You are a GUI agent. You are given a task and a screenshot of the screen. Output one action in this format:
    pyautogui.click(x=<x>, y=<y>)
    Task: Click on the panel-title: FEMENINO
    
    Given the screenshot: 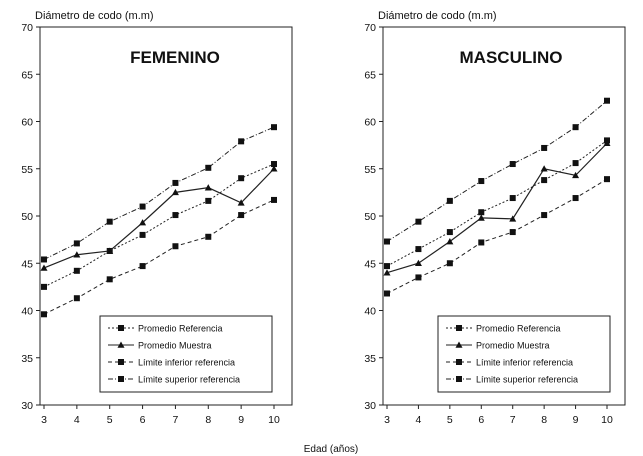 What is the action you would take?
    pyautogui.click(x=175, y=57)
    